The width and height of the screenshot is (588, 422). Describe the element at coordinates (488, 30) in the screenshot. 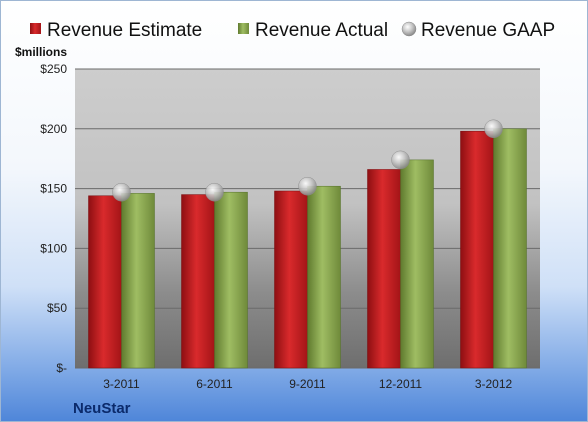

I see `legend-label-revenue-gaap: Revenue GAAP` at that location.